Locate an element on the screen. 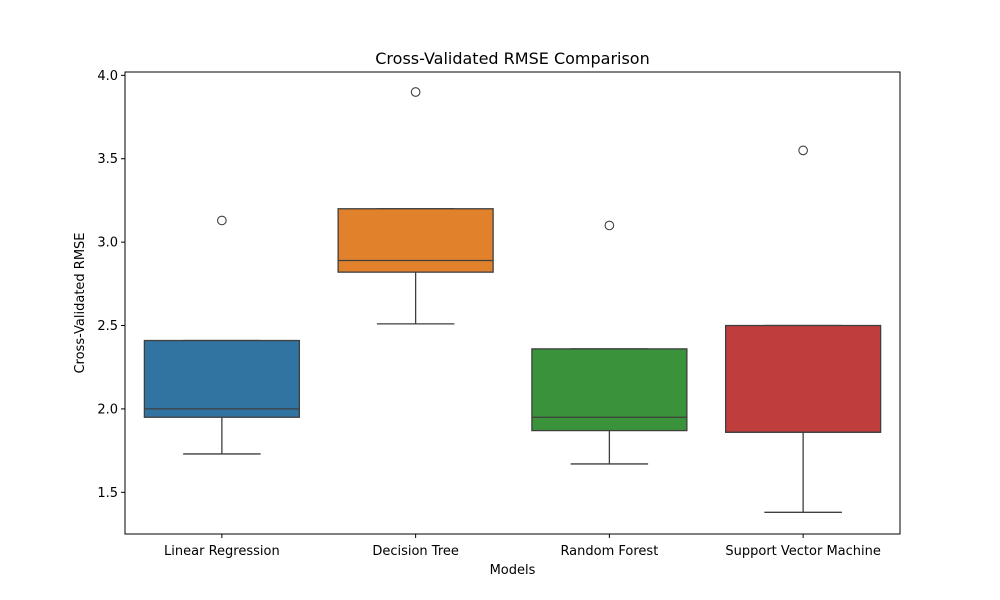  chart-title: Cross-Validated RMSE Comparison is located at coordinates (512, 58).